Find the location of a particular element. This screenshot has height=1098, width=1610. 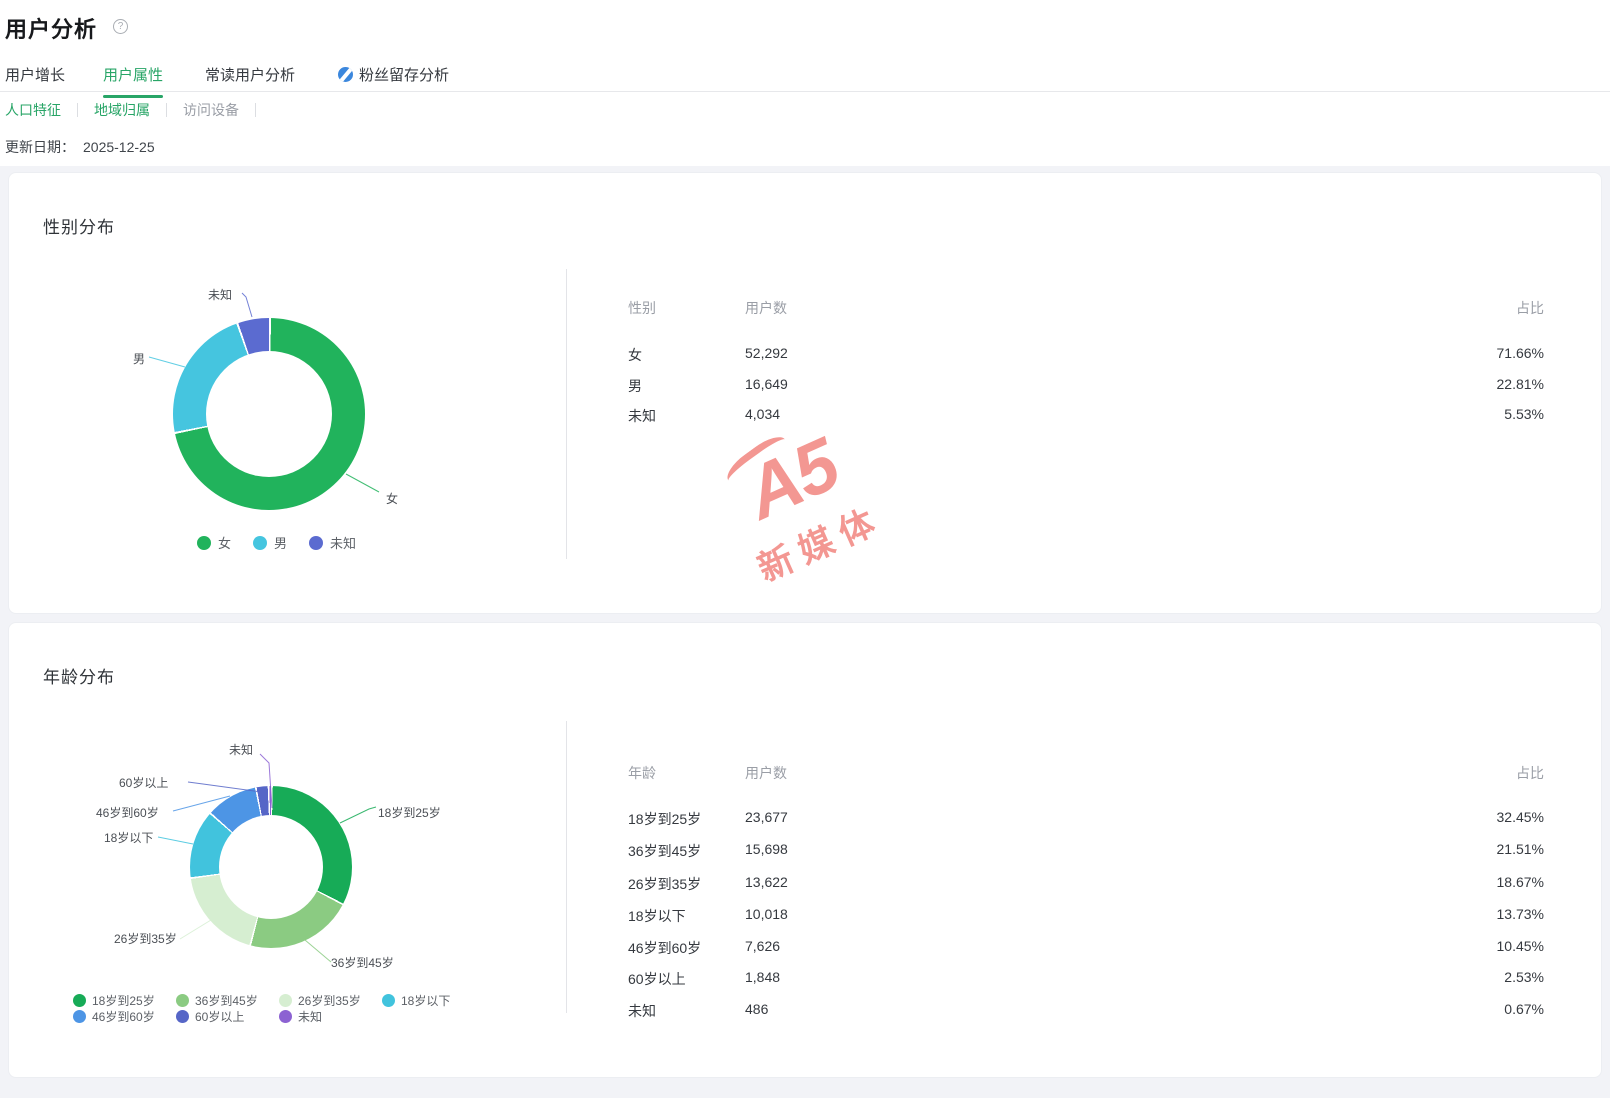

subtab-region: 地域归属 is located at coordinates (122, 110).